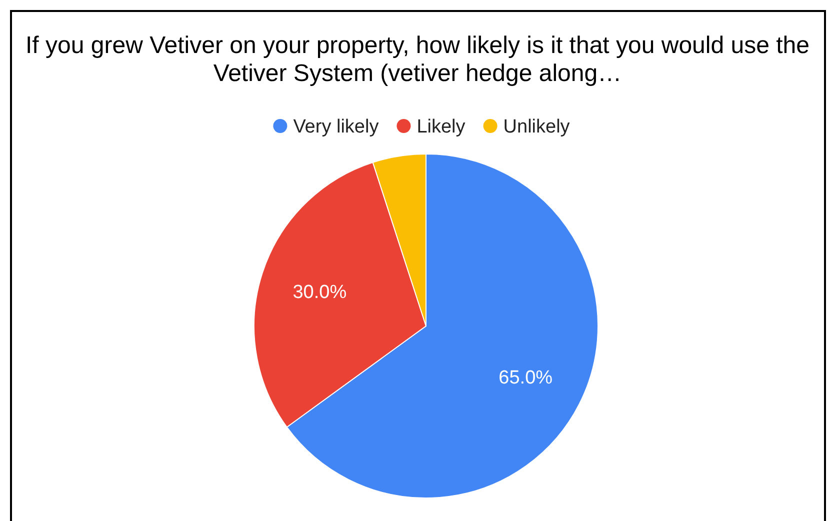 The height and width of the screenshot is (521, 835). What do you see at coordinates (536, 127) in the screenshot?
I see `legend-label: Unlikely` at bounding box center [536, 127].